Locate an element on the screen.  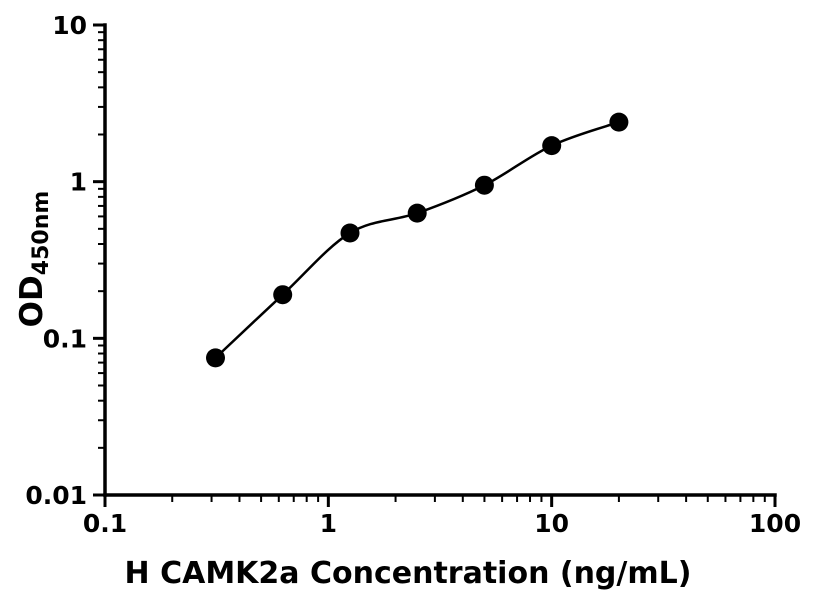
y-axis-title-subscript: 450nm is located at coordinates (41, 233).